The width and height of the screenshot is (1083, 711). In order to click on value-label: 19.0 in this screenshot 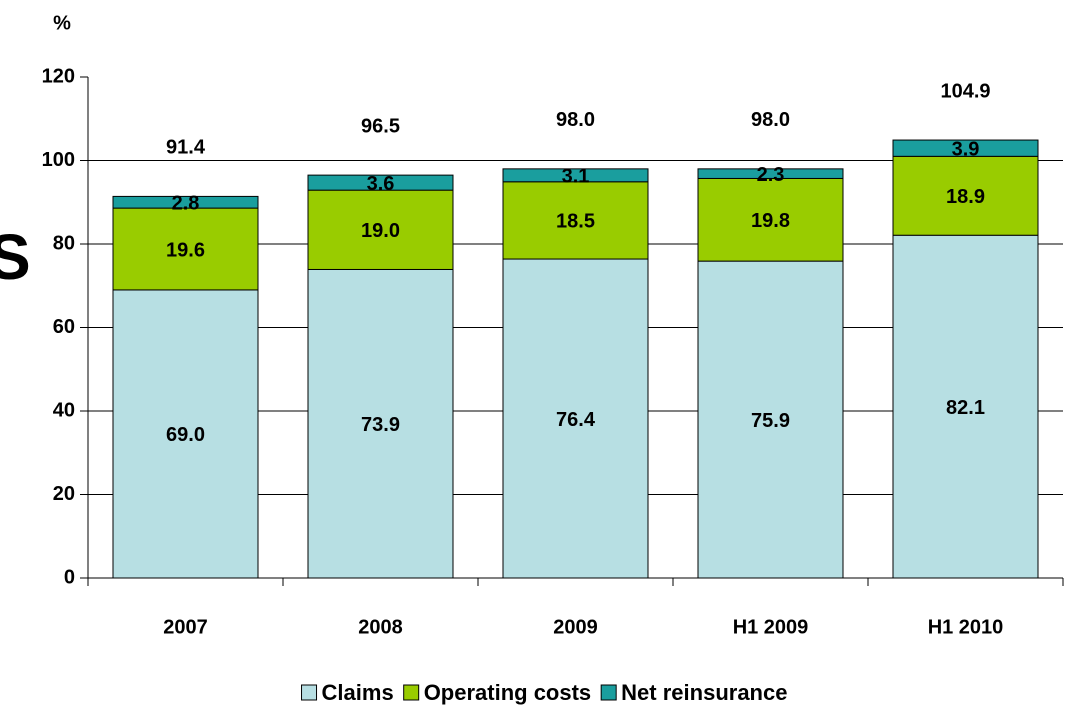, I will do `click(380, 231)`.